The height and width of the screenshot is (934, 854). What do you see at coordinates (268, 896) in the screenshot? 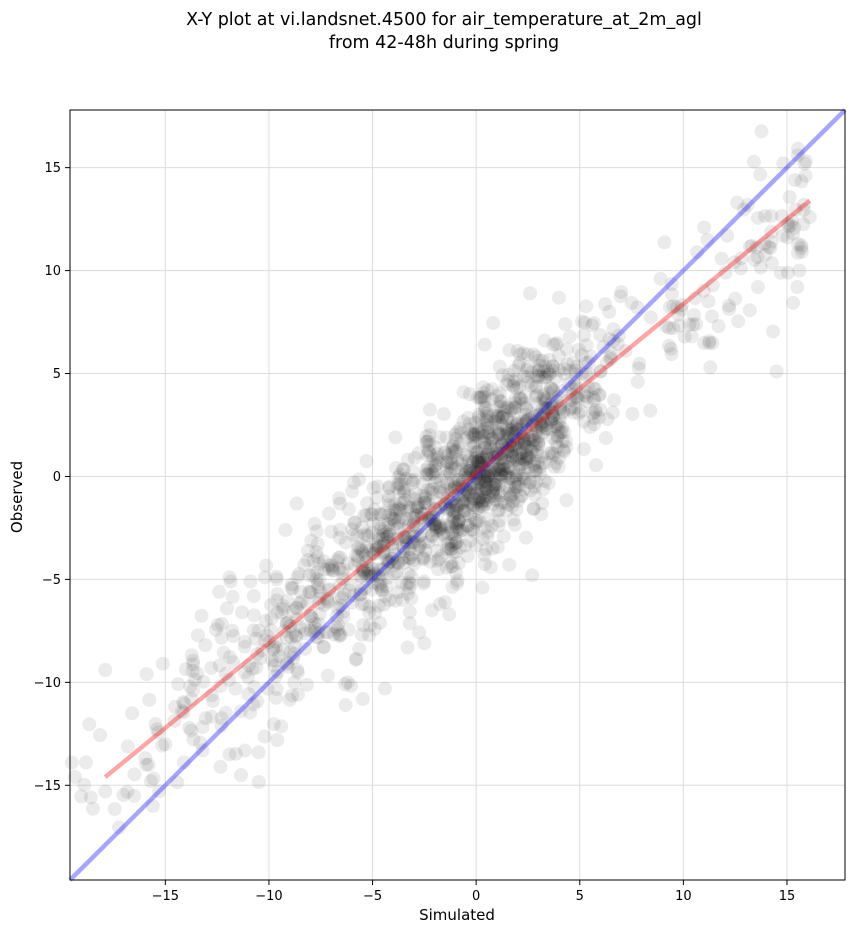
I see `x-tick-label: −10` at bounding box center [268, 896].